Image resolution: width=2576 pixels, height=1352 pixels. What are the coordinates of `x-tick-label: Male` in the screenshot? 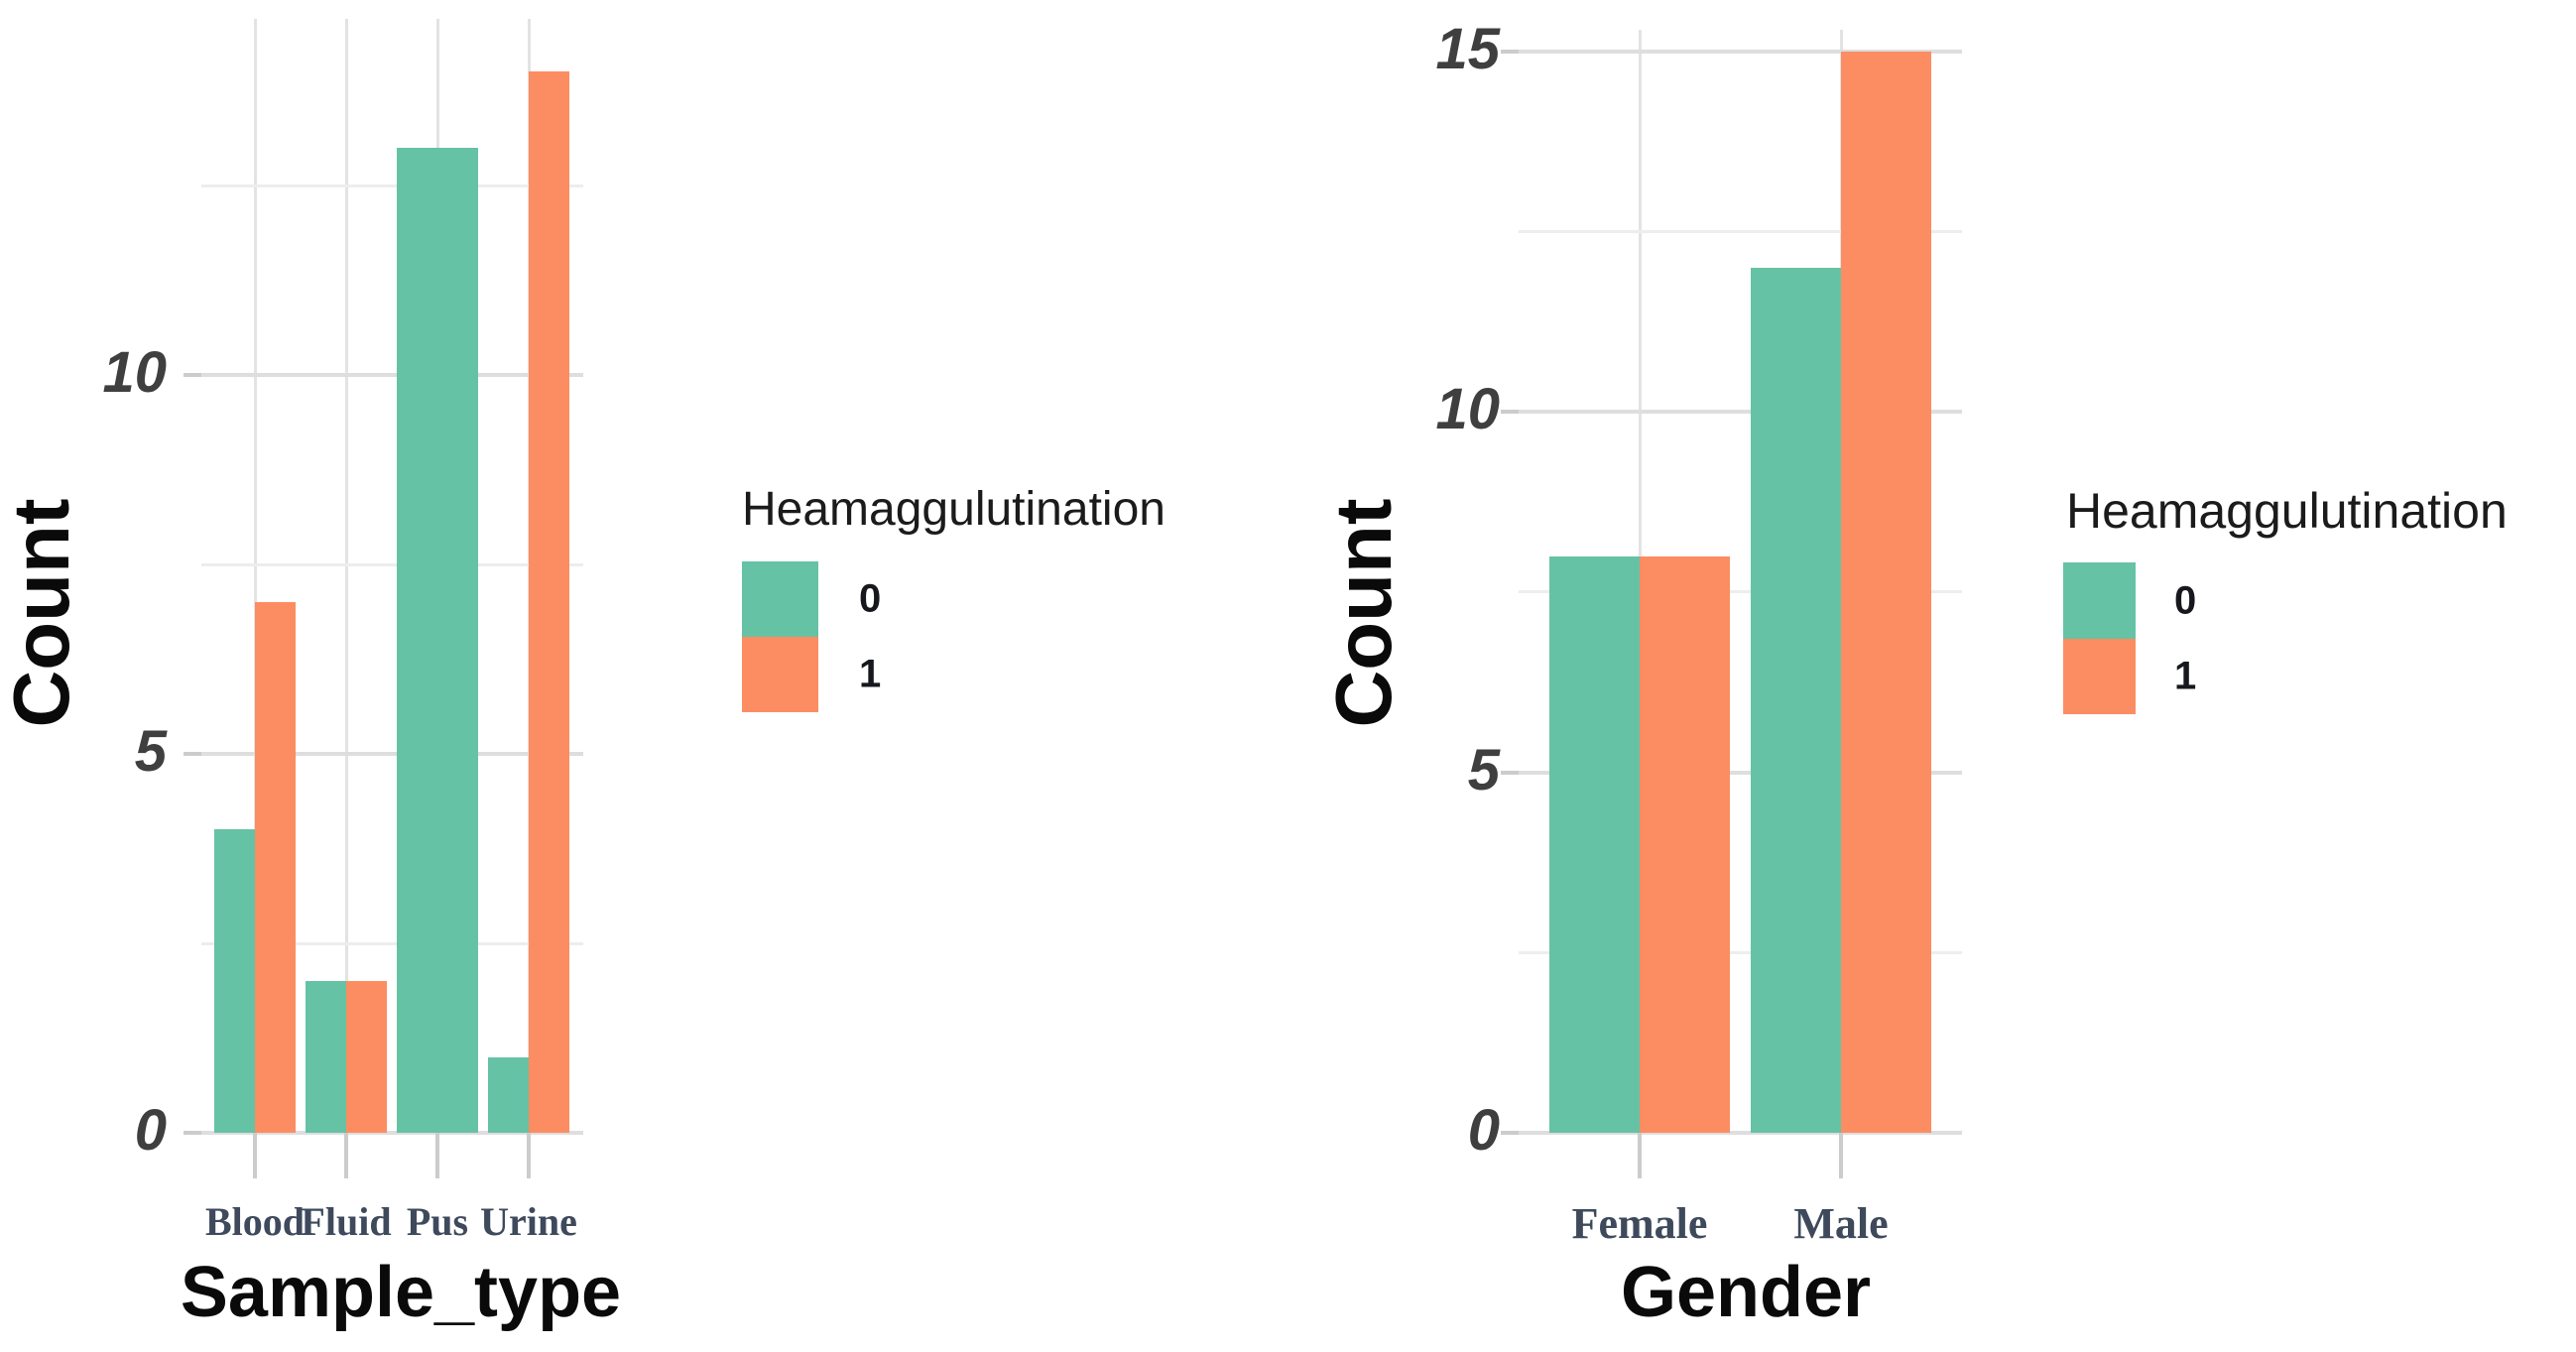 It's located at (1841, 1223).